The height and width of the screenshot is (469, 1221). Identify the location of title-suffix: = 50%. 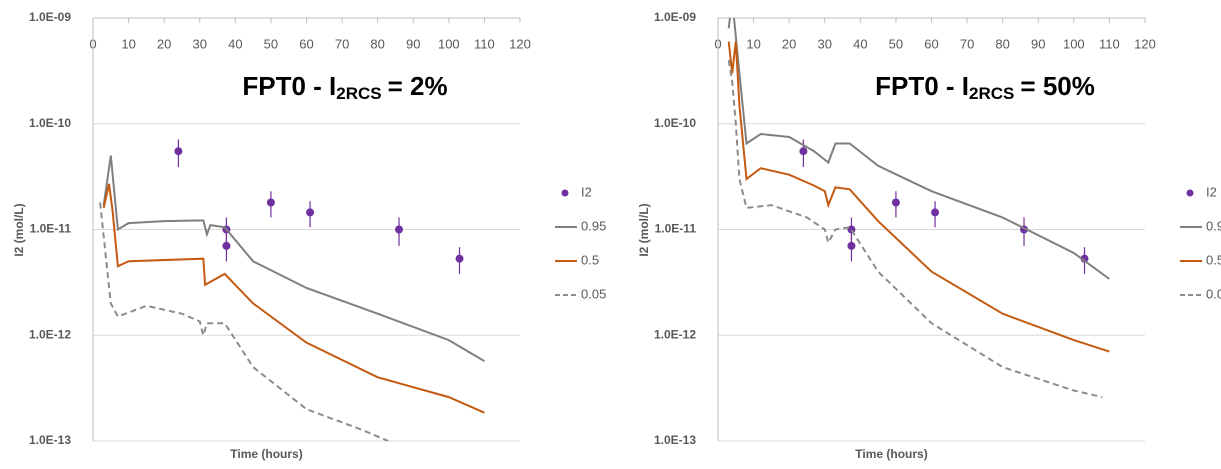
(1057, 86).